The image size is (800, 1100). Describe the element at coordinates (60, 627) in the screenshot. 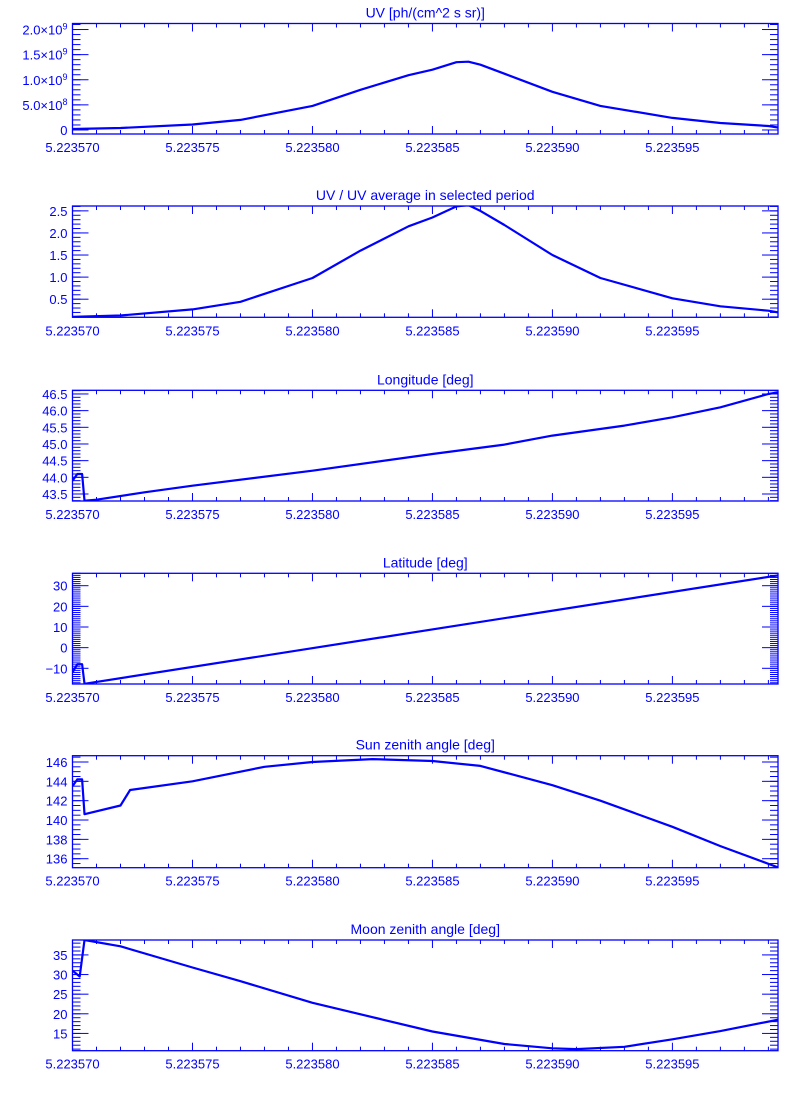

I see `y-tick-mantissa: 10` at that location.